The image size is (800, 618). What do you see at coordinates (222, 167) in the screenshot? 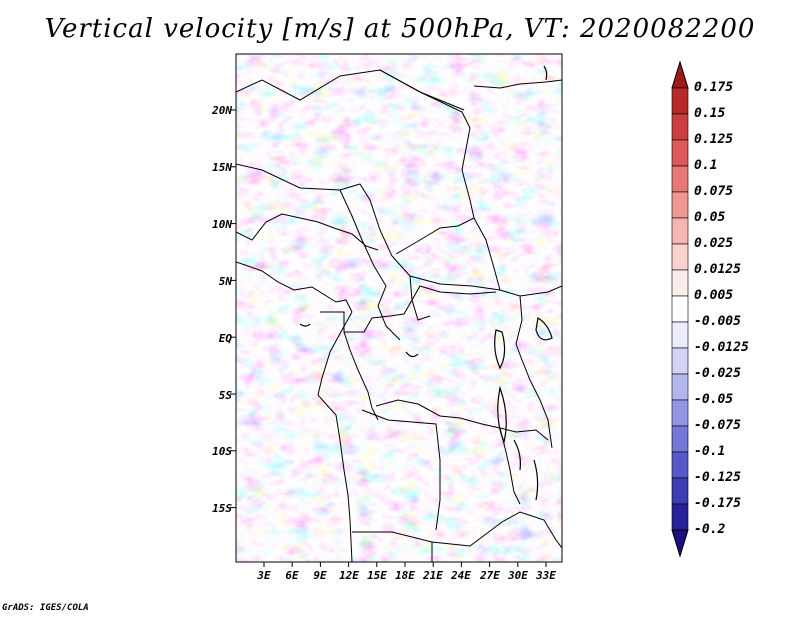
I see `lat-label-15n: 15N` at bounding box center [222, 167].